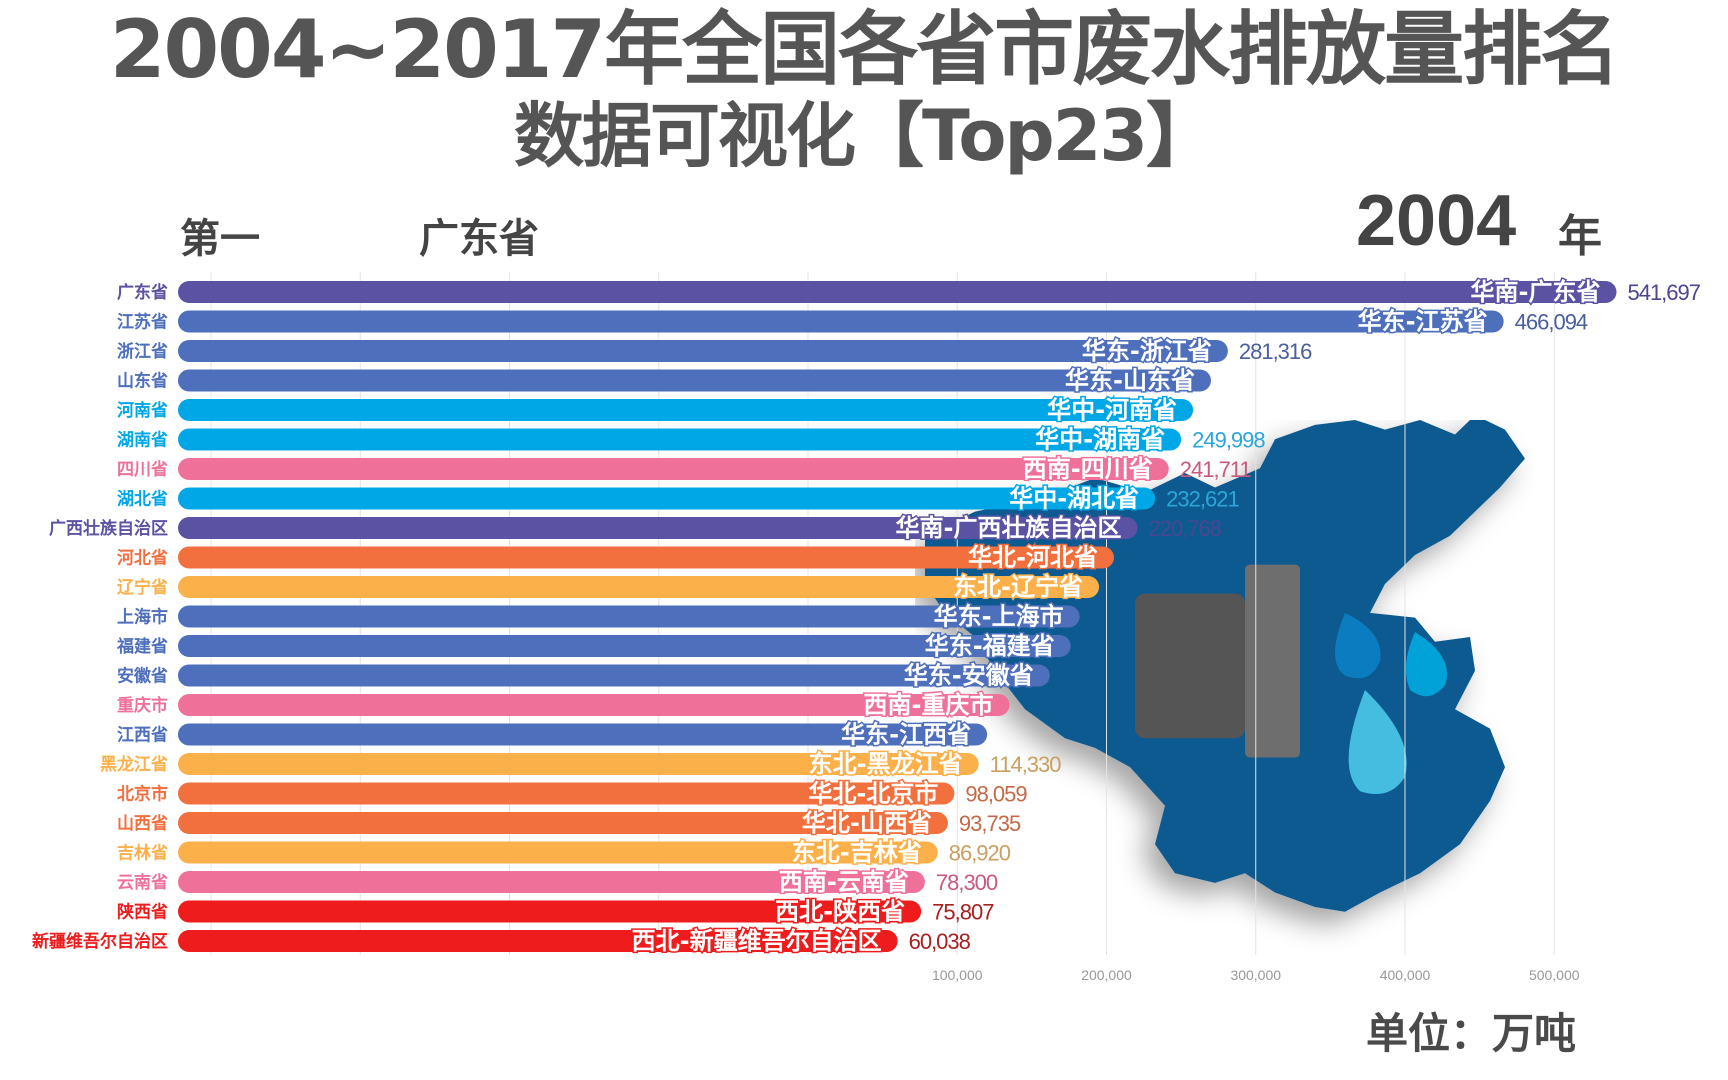  I want to click on unit-label: 单位：万吨, so click(1471, 1033).